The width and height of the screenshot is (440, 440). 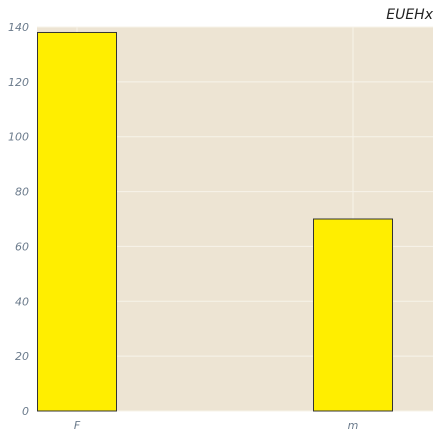 What do you see at coordinates (18, 82) in the screenshot?
I see `y-tick-label: 120` at bounding box center [18, 82].